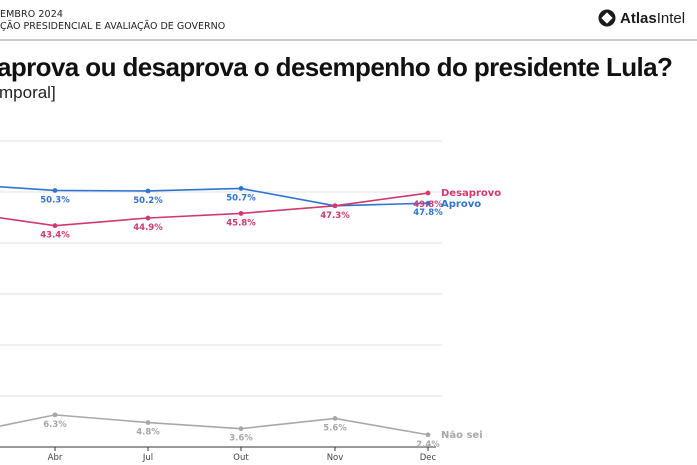  What do you see at coordinates (55, 236) in the screenshot?
I see `data-label-desaprovo: 43.4%` at bounding box center [55, 236].